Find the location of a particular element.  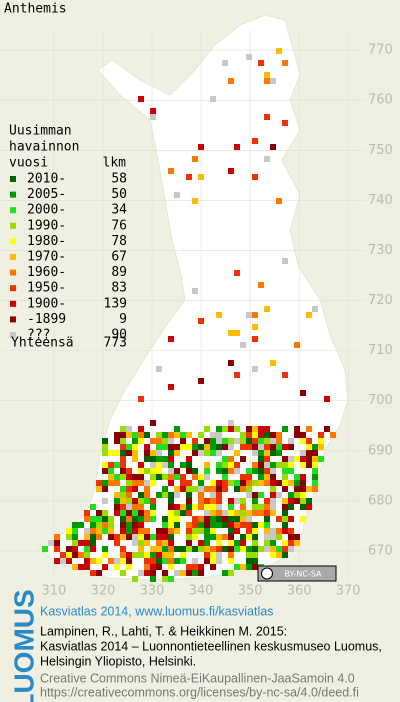

legend-count: 67 is located at coordinates (119, 257).